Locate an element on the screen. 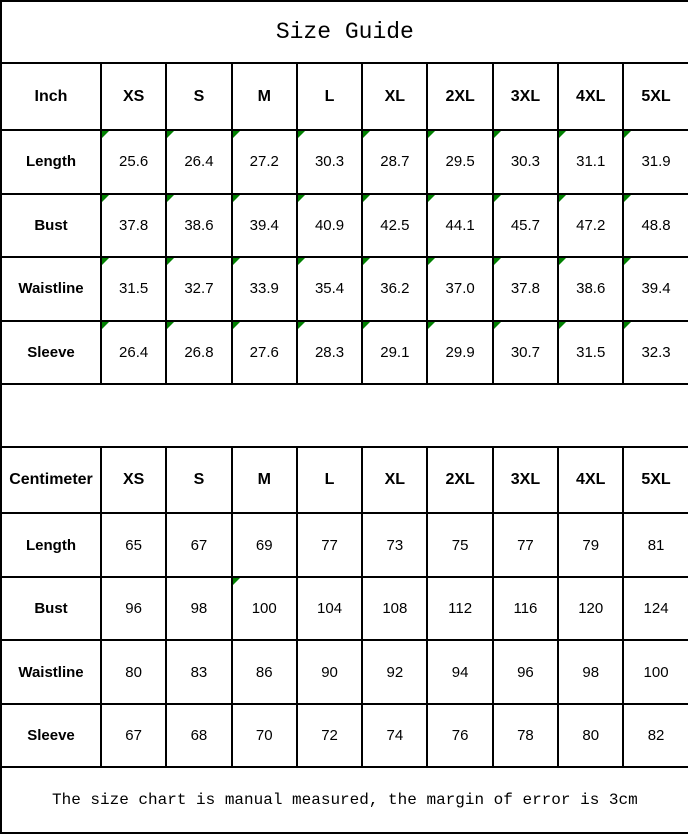 This screenshot has height=834, width=688. size-value-cell: 112 is located at coordinates (460, 608).